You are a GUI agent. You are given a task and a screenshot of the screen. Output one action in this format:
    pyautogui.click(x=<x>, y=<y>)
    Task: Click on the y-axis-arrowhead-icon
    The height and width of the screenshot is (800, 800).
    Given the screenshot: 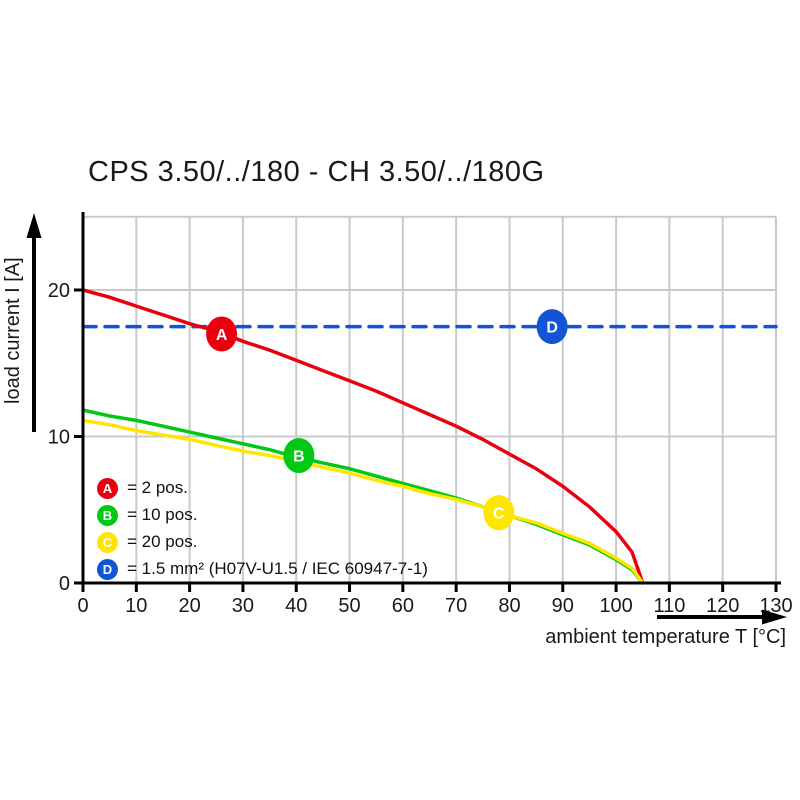 What is the action you would take?
    pyautogui.click(x=34, y=225)
    